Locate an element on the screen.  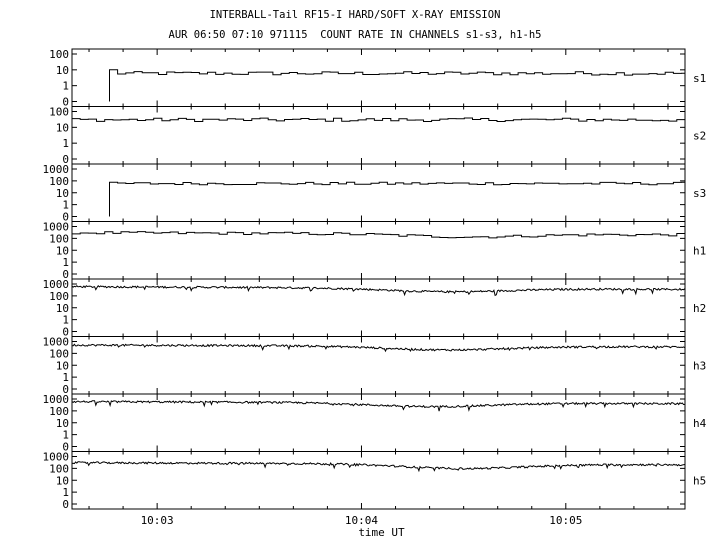
y-tick-label-h2: 100 is located at coordinates (59, 296).